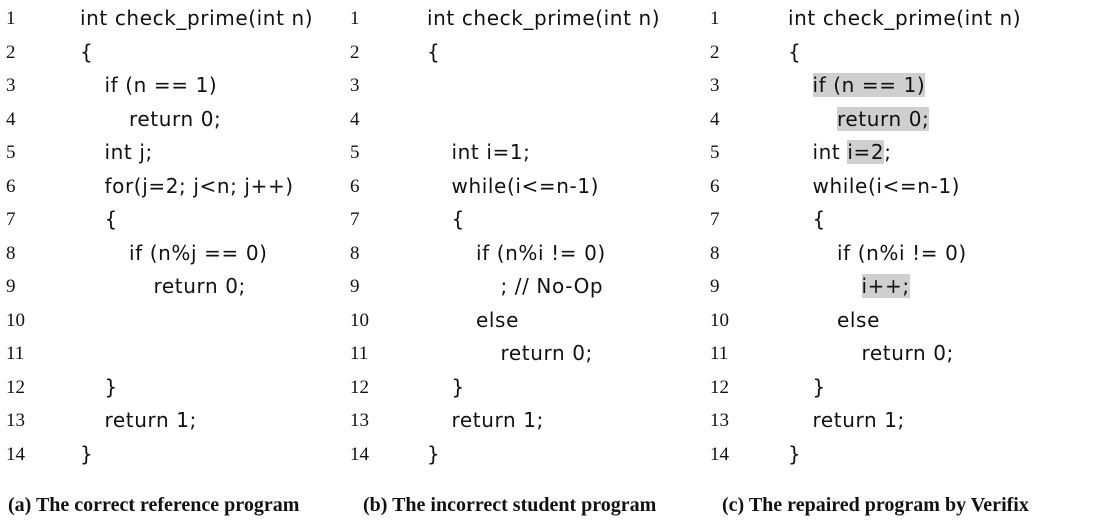 This screenshot has height=525, width=1108. I want to click on code-text: int j;, so click(128, 152).